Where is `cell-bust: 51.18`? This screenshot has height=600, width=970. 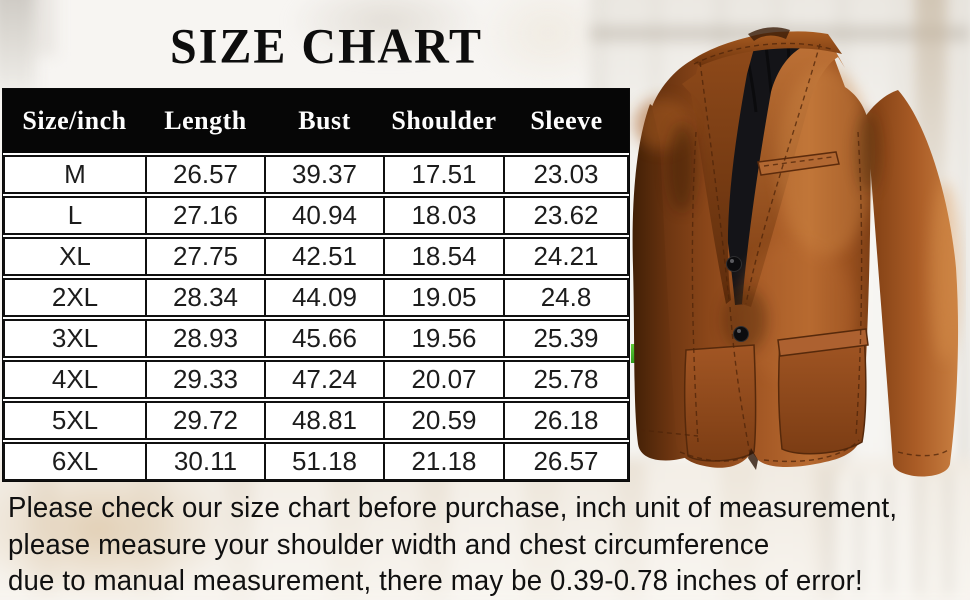 cell-bust: 51.18 is located at coordinates (324, 461).